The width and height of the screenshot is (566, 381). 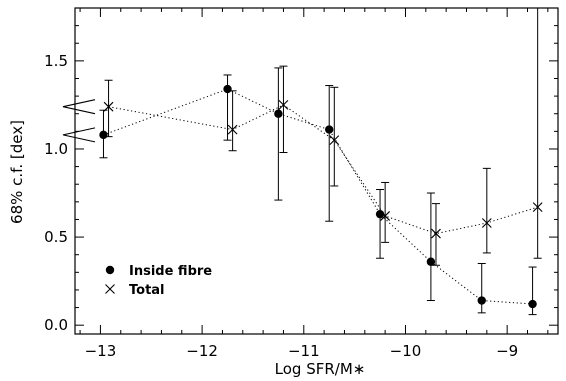 I want to click on legend: Inside fibre Total, so click(x=158, y=281).